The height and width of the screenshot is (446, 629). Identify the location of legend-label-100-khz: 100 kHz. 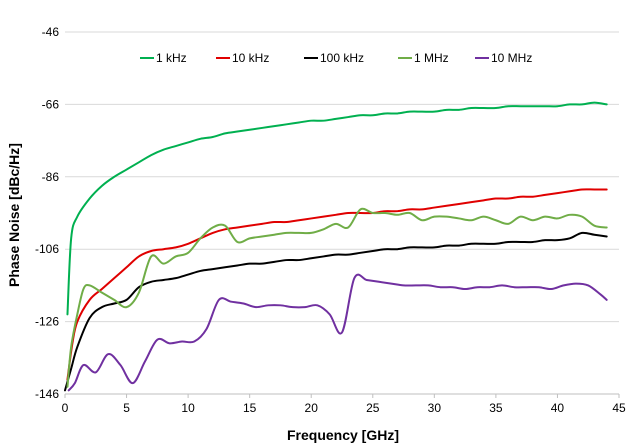
(342, 58).